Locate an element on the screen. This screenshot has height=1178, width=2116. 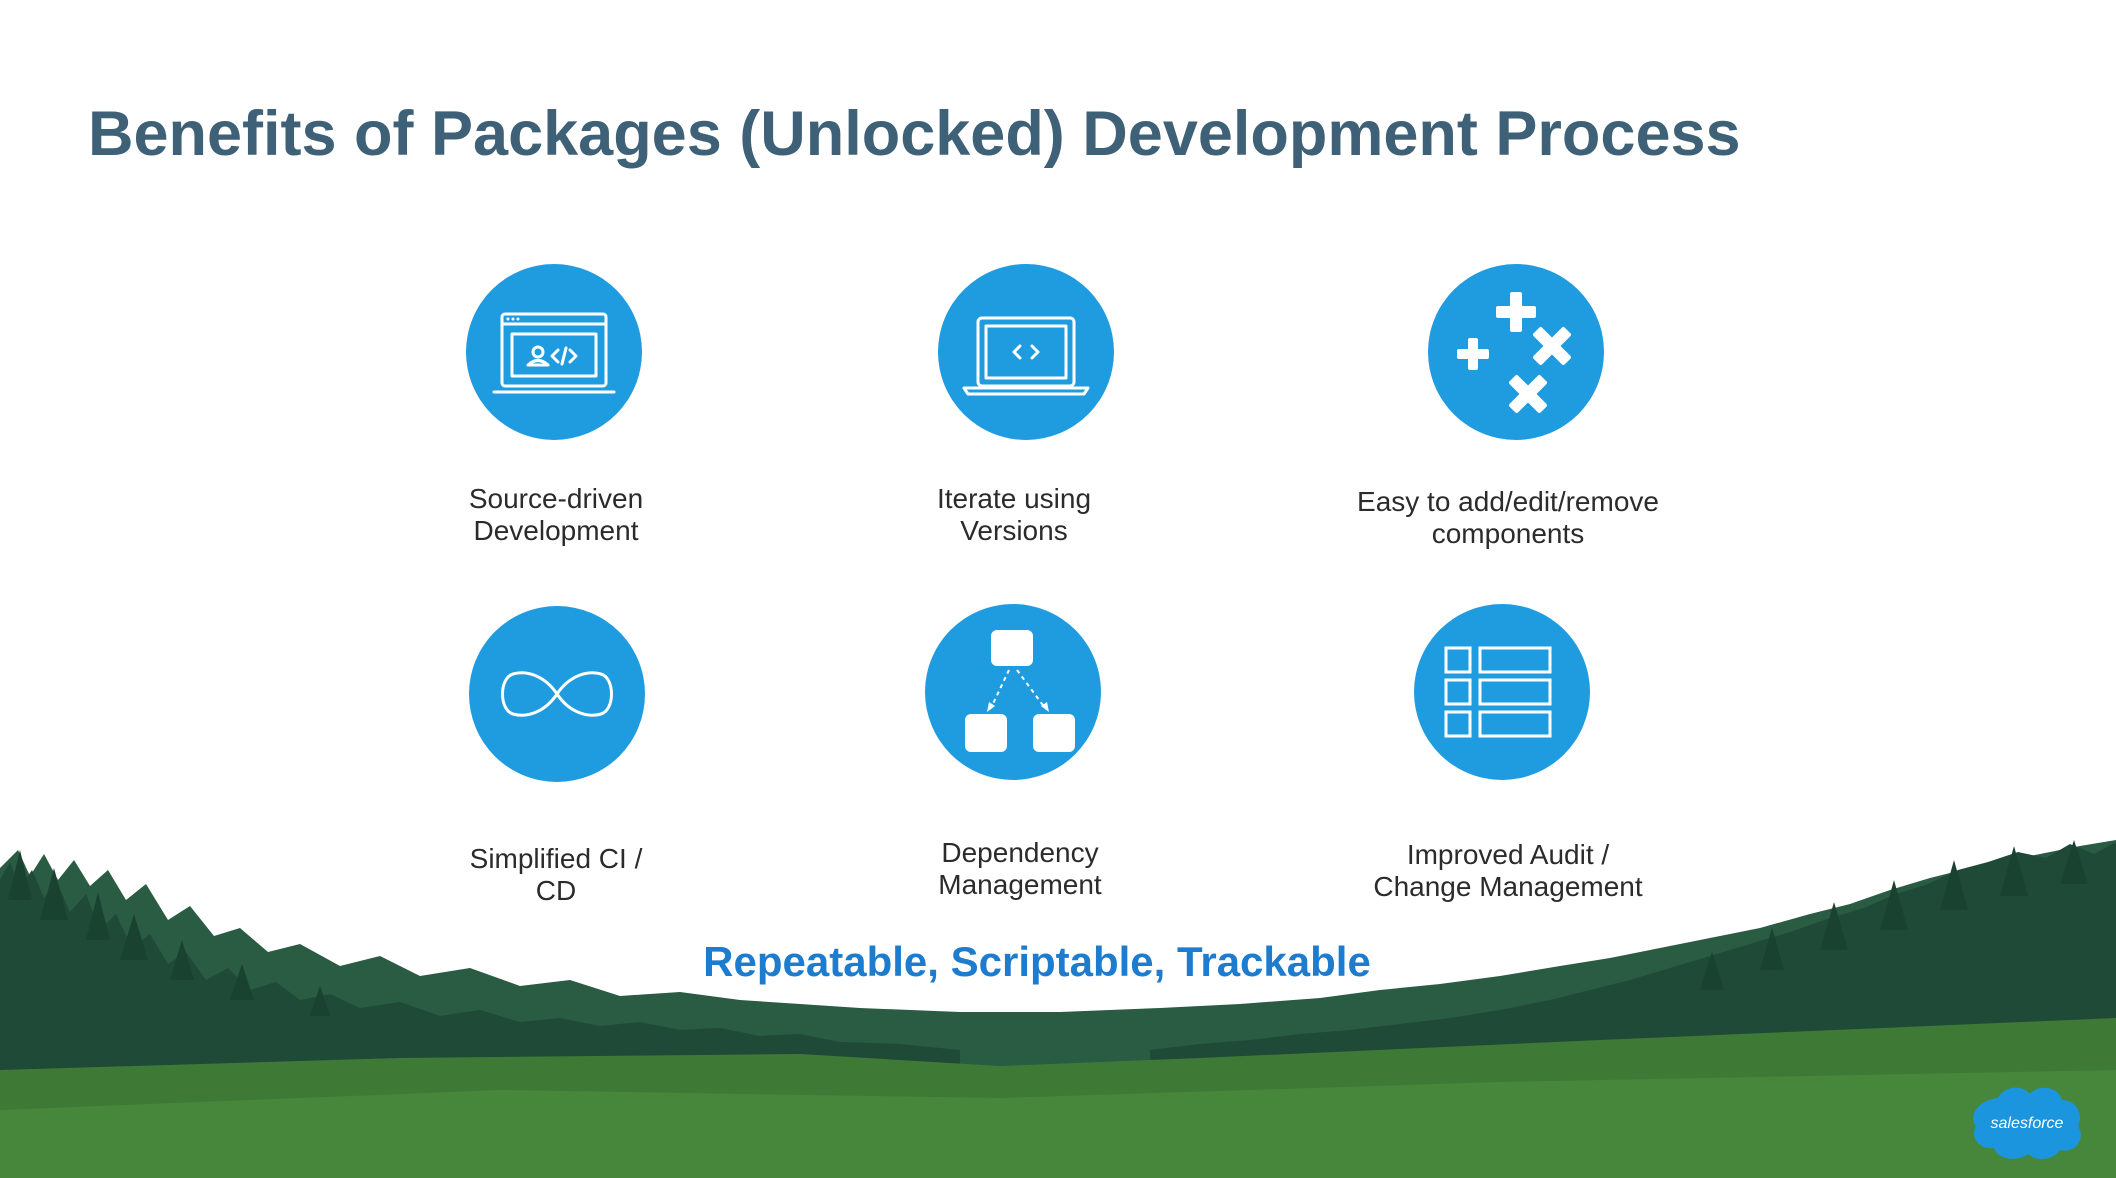
benefit-label-dependency-management: Dependency Management is located at coordinates (1020, 868).